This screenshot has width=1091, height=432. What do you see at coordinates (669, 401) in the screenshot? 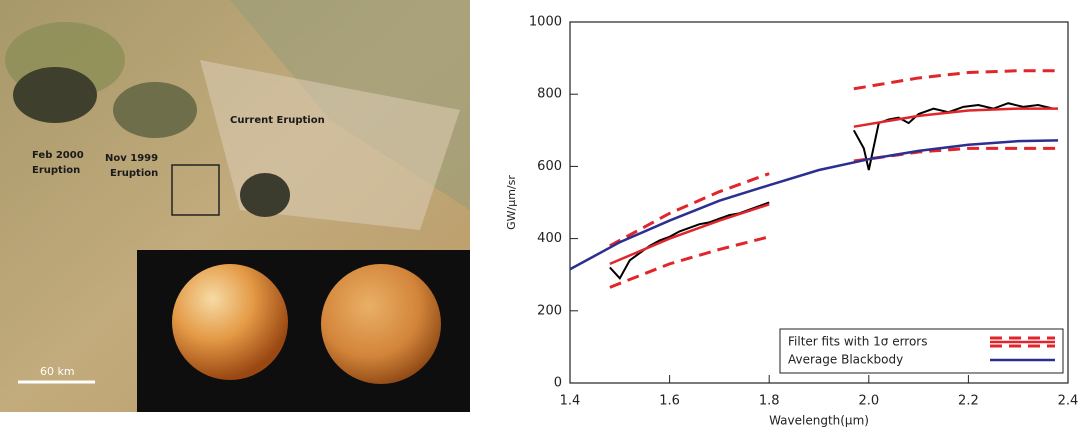
I see `x-tick-label: 1.6` at bounding box center [669, 401].